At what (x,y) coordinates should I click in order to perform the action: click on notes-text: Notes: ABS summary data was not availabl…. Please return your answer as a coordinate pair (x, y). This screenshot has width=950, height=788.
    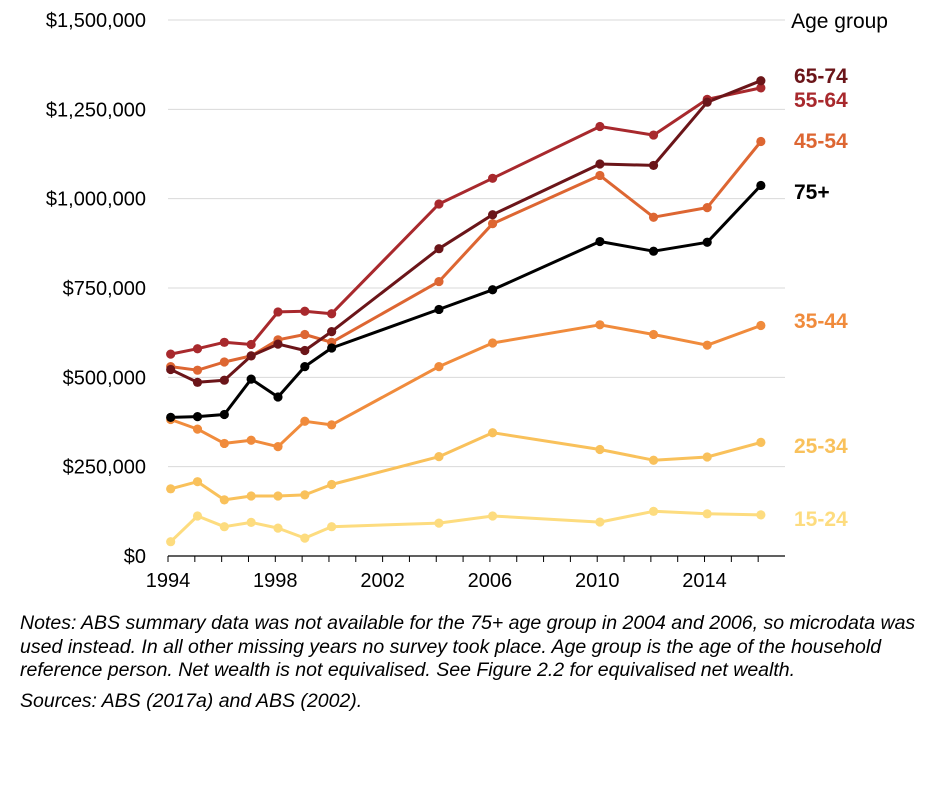
    Looking at the image, I should click on (468, 646).